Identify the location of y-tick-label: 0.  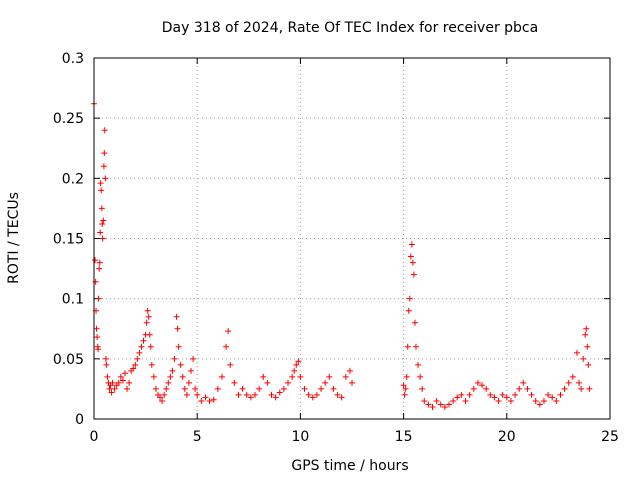
(79, 420).